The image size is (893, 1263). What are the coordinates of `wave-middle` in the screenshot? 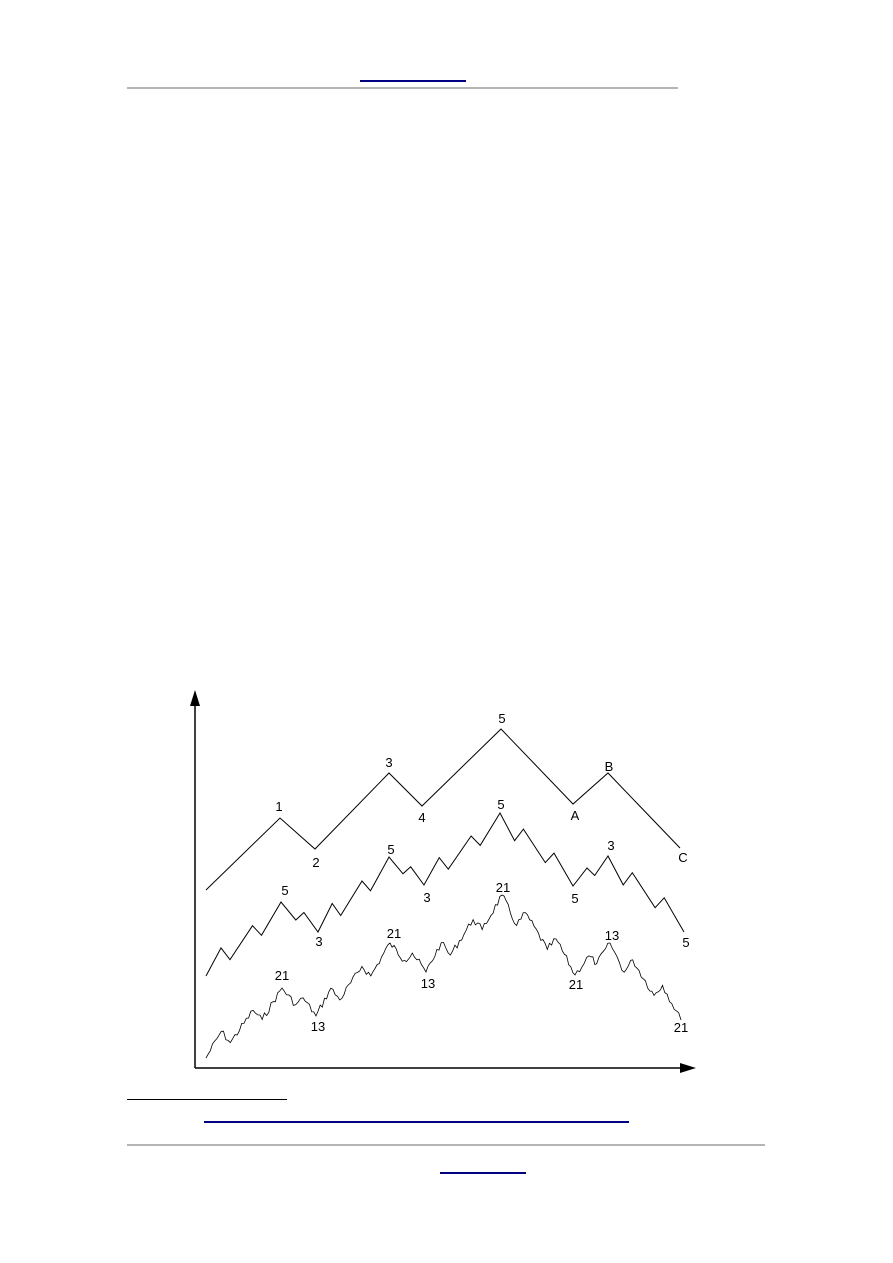 It's located at (445, 894).